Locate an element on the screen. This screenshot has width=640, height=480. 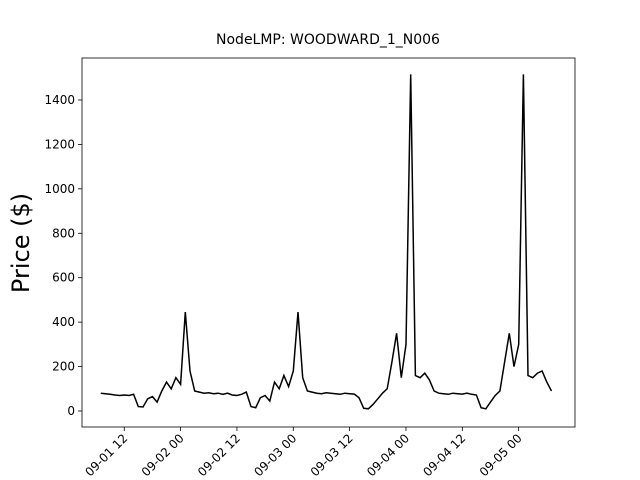
y-tick-label: 200 is located at coordinates (63, 367).